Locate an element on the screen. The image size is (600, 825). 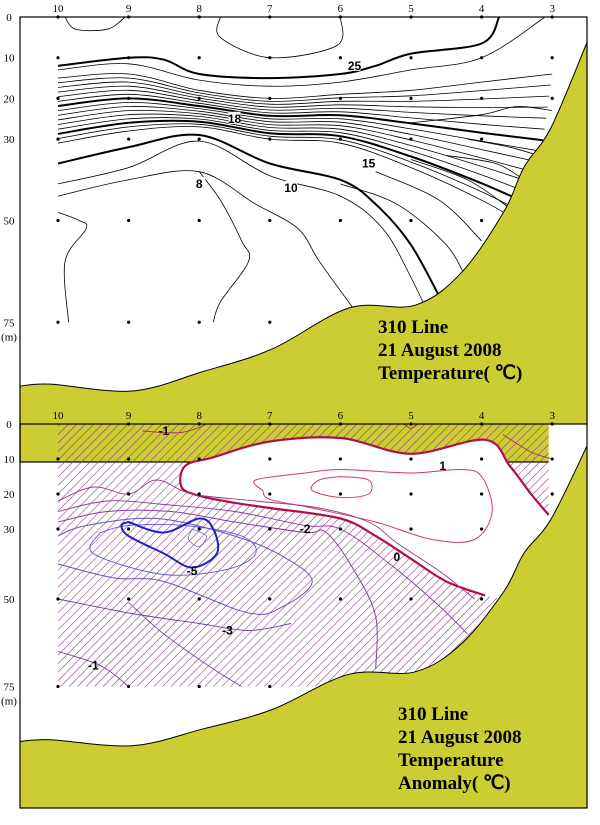
x-tick-label: 3 is located at coordinates (552, 9).